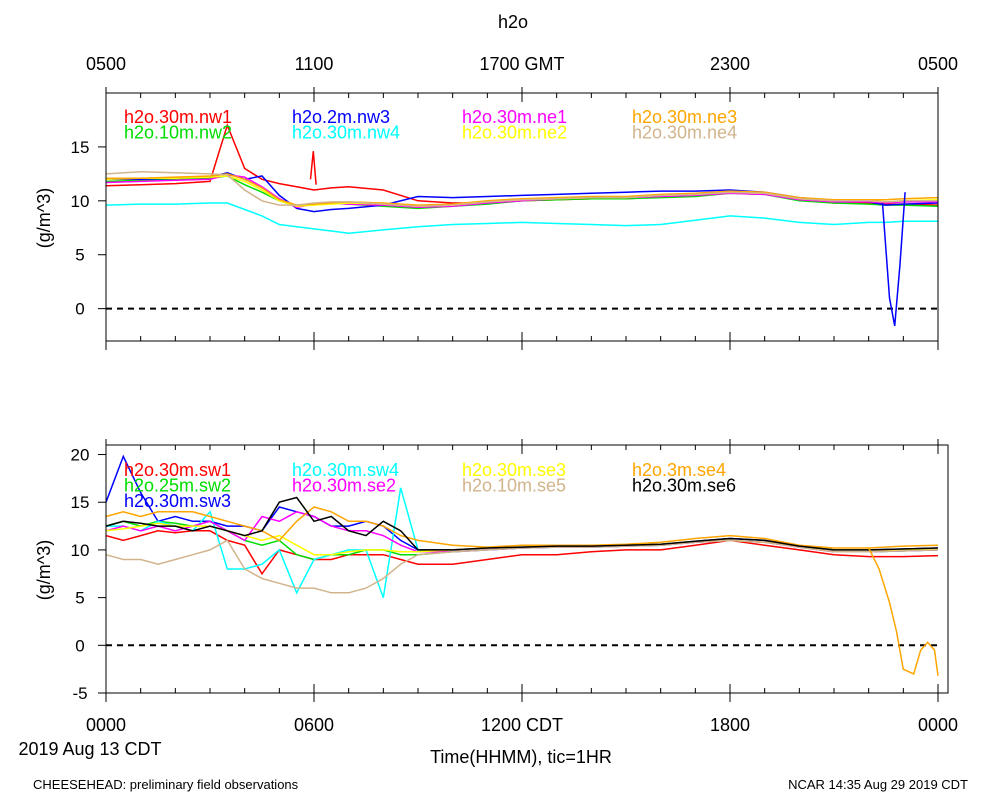 This screenshot has height=800, width=1000. Describe the element at coordinates (346, 133) in the screenshot. I see `legend-entry: h2o.30m.nw4` at that location.